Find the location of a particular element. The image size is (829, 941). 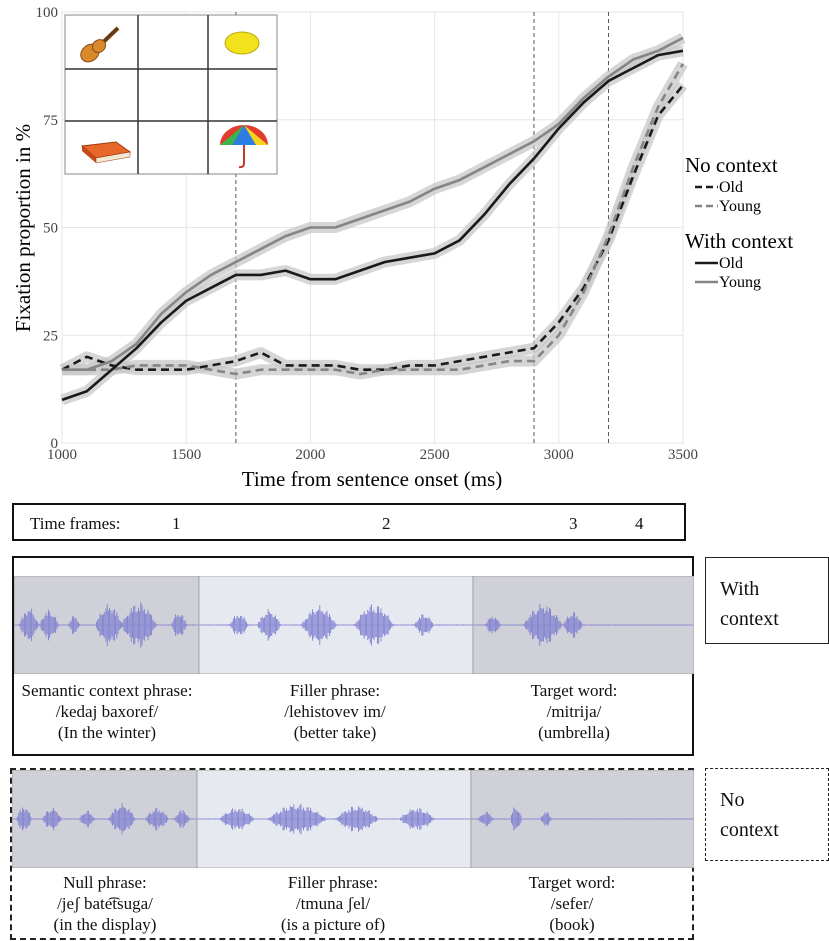

x-tick-label: 3000 is located at coordinates (559, 455).